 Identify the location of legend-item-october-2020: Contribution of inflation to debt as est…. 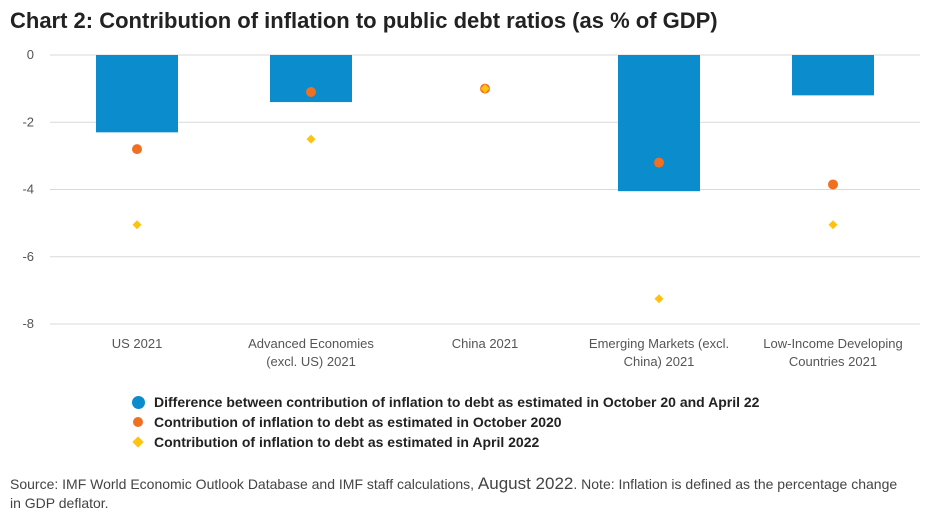
(443, 422).